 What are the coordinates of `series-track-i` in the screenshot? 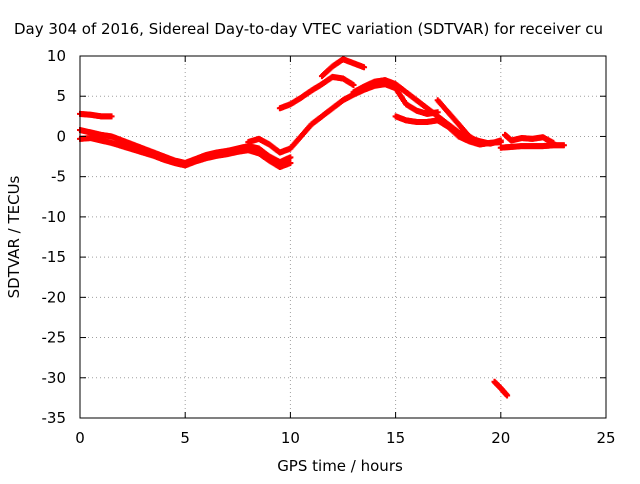 It's located at (458, 121).